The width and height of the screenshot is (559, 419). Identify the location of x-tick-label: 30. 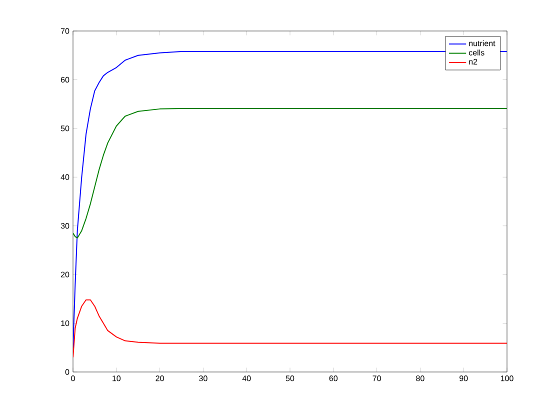
(203, 379).